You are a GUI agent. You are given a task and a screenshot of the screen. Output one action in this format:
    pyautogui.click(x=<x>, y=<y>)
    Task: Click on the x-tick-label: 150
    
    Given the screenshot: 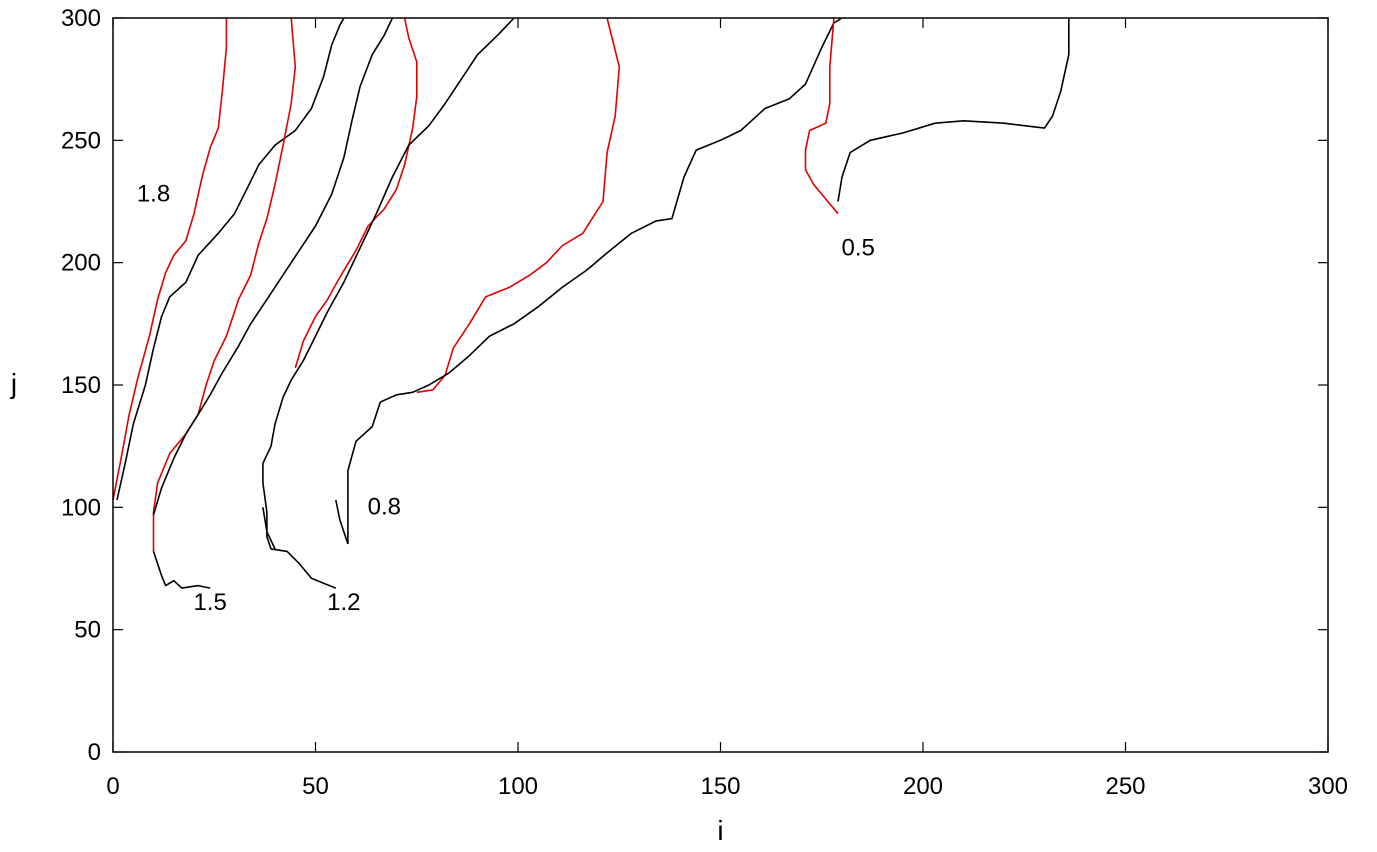 What is the action you would take?
    pyautogui.click(x=720, y=786)
    